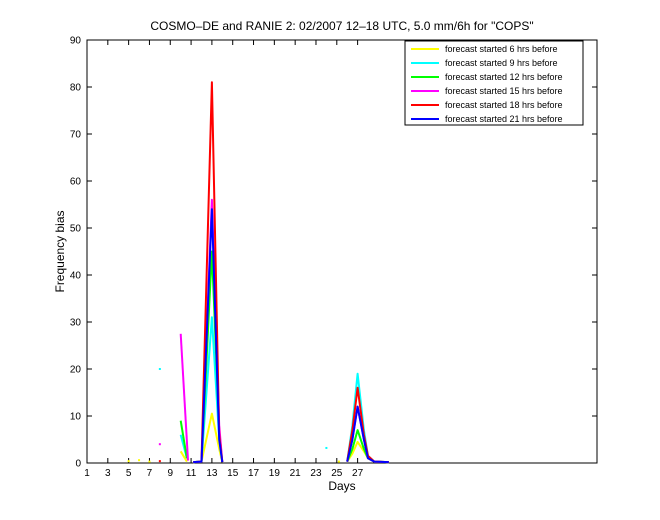 This screenshot has height=520, width=660. What do you see at coordinates (337, 473) in the screenshot?
I see `x-tick-label: 25` at bounding box center [337, 473].